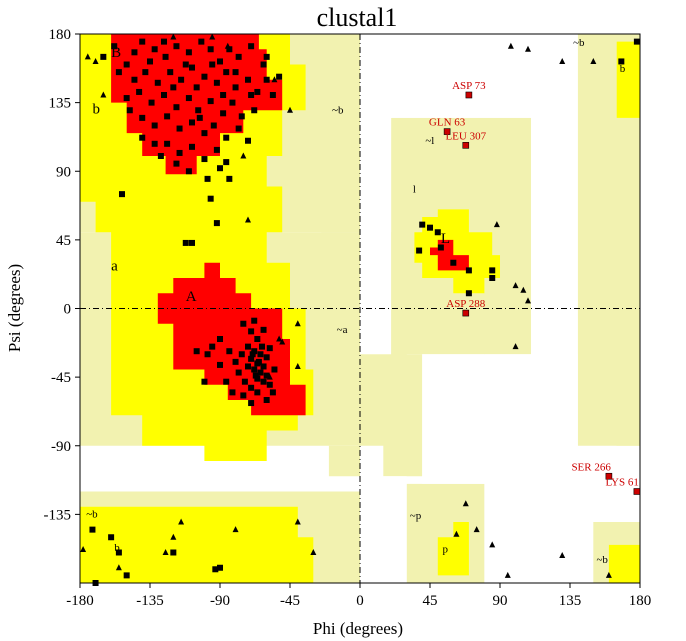 The width and height of the screenshot is (686, 641). Describe the element at coordinates (531, 468) in the screenshot. I see `gap-lower` at that location.